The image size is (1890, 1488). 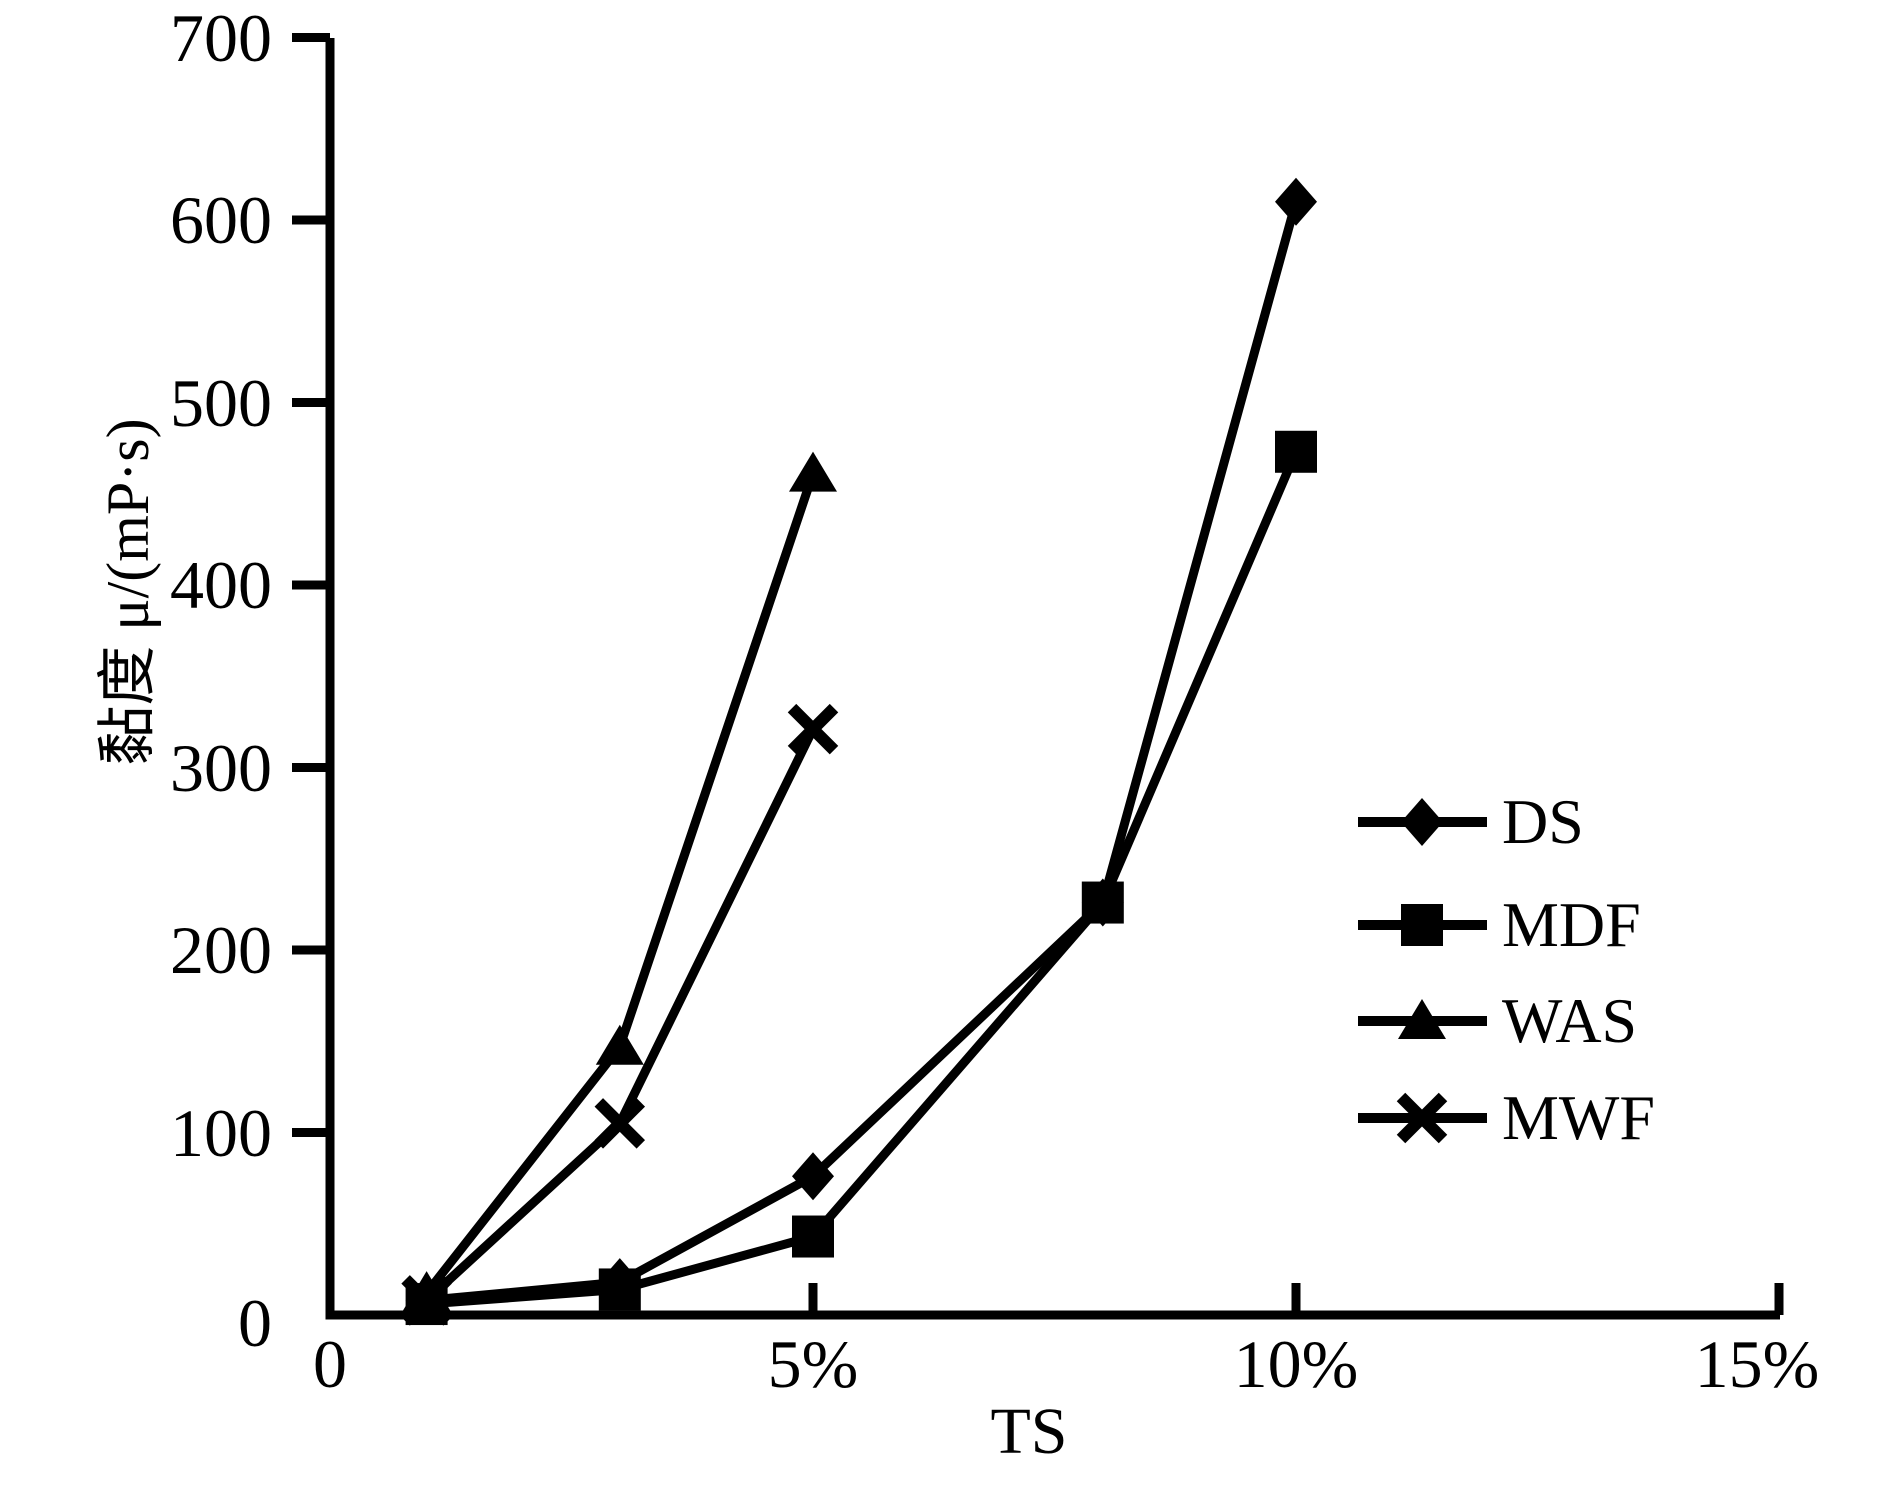 I want to click on y-tick-label: 0, so click(x=255, y=1323).